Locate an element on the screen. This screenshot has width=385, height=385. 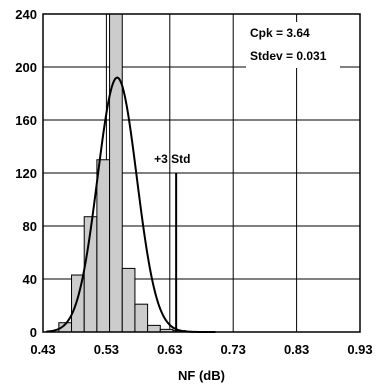
cpk-annotation: Cpk = 3.64 is located at coordinates (280, 33).